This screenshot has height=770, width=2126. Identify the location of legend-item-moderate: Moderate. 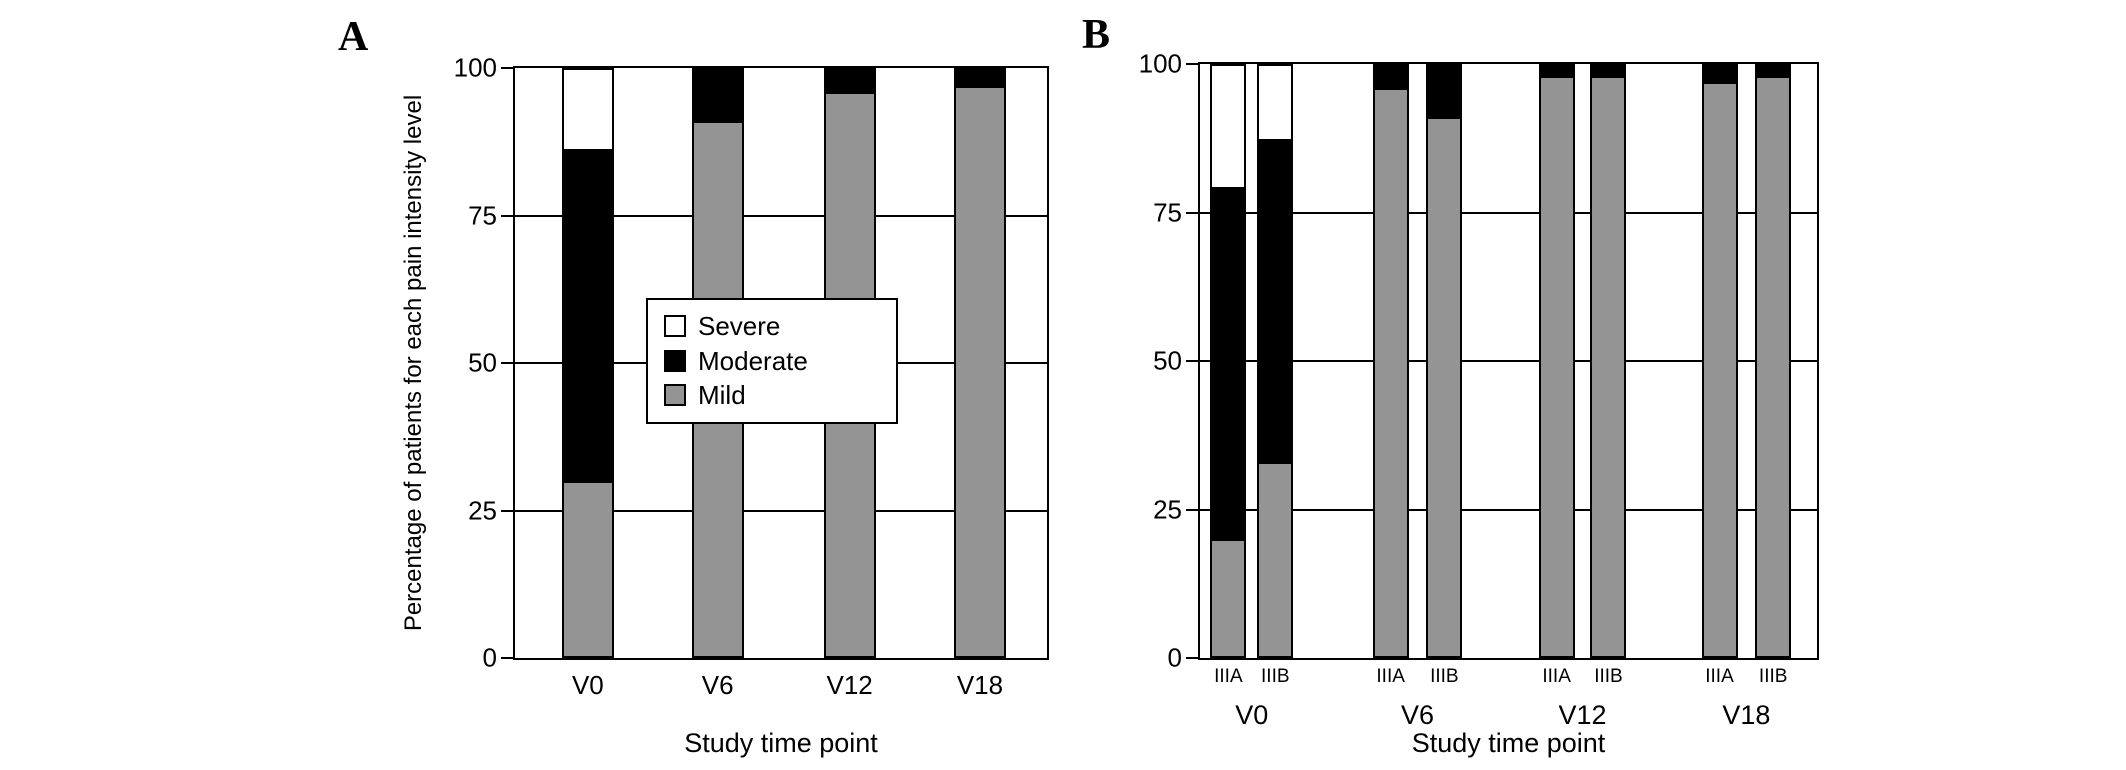
(774, 360).